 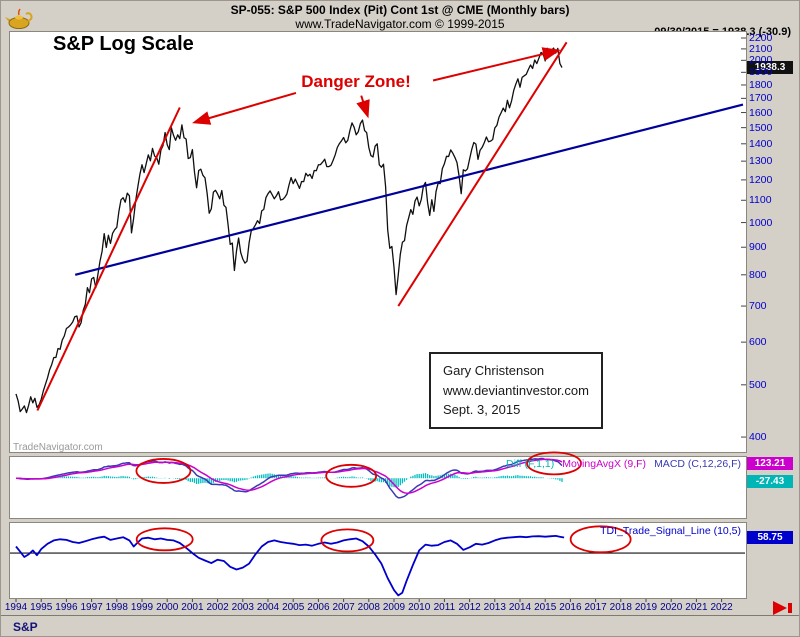 I want to click on x-axis-tick-2017: 2017, so click(x=595, y=607).